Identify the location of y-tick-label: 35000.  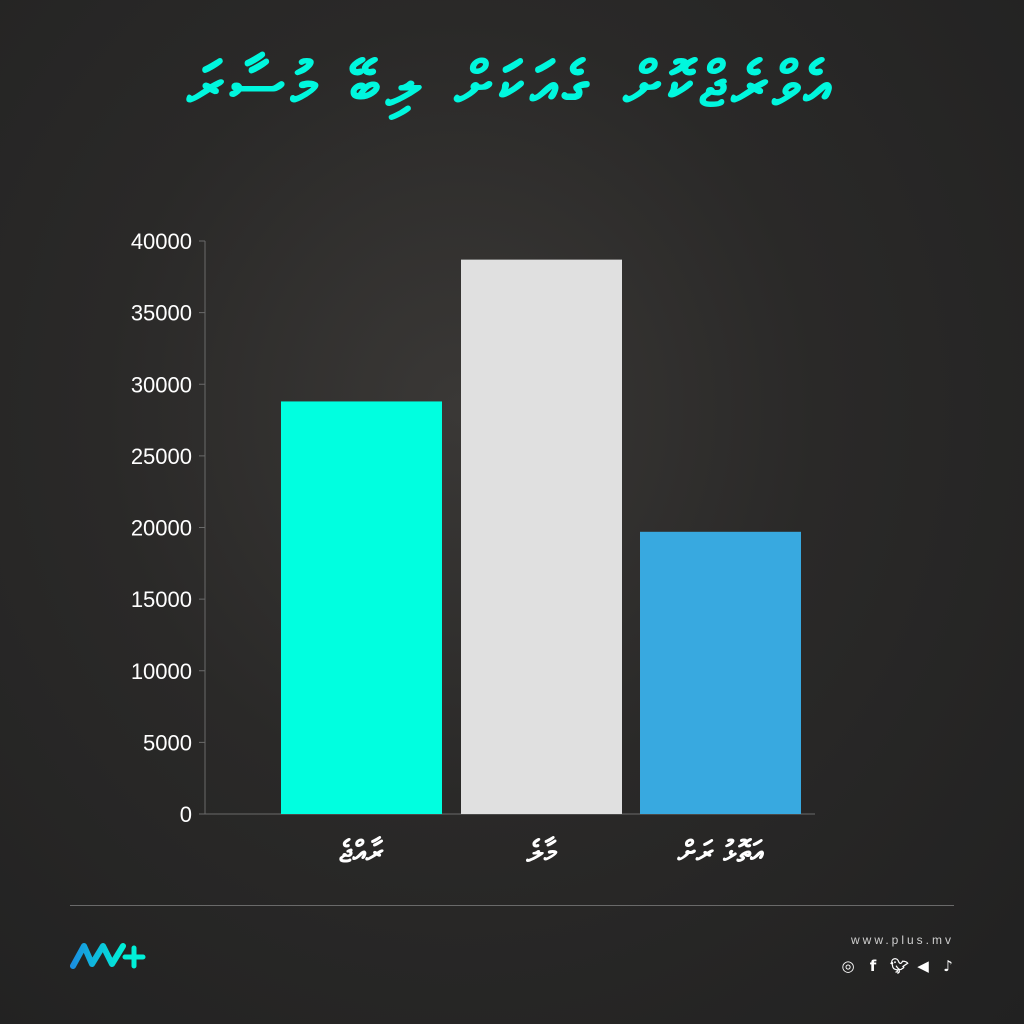
(161, 313).